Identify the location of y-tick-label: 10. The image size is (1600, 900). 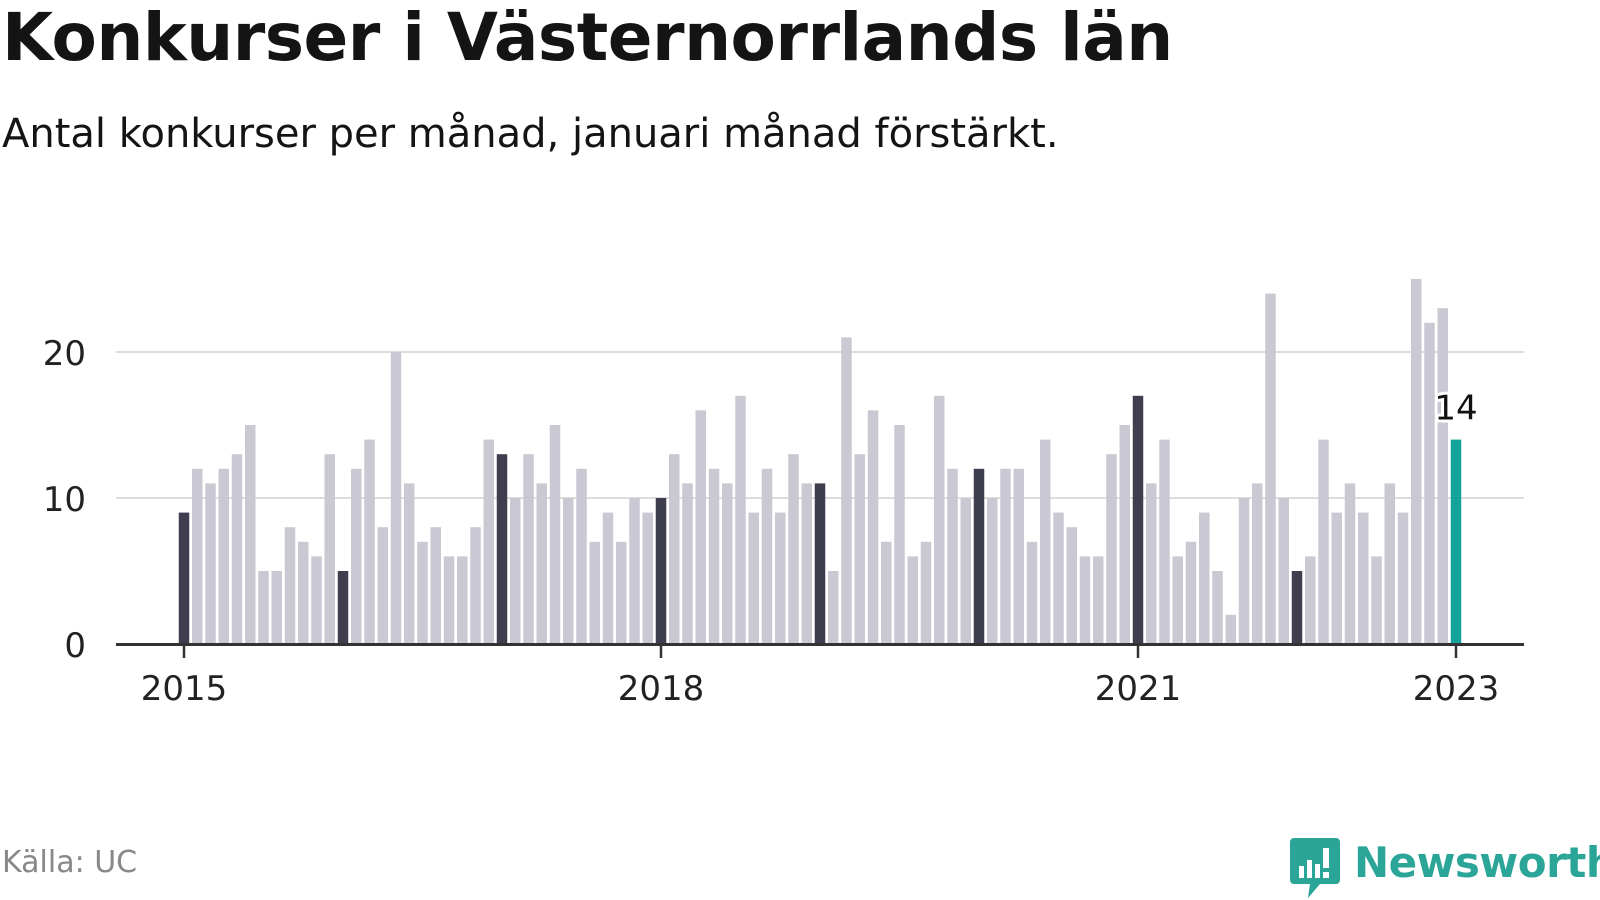
(64, 500).